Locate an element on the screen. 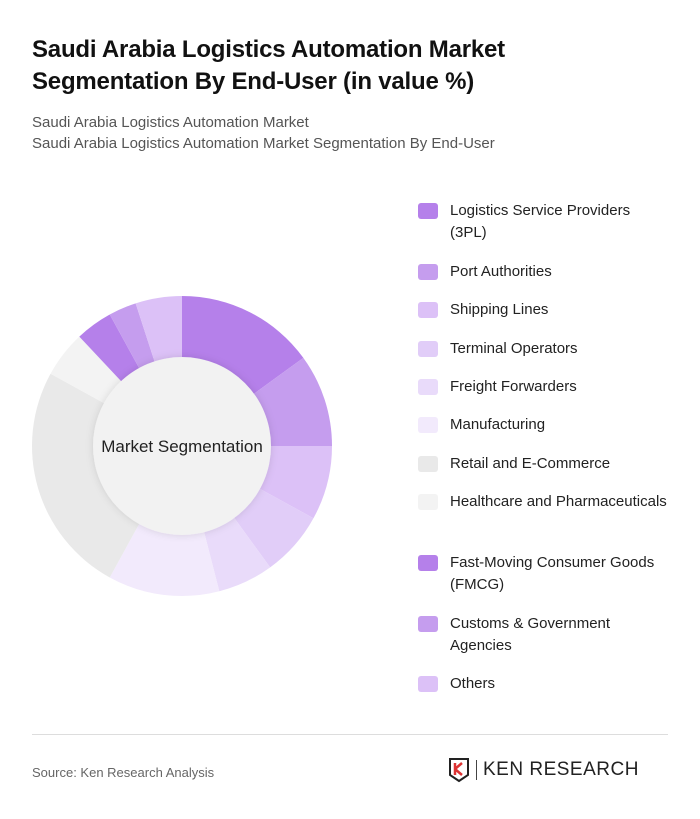 This screenshot has height=819, width=700. legend-item: Freight Forwarders is located at coordinates (544, 387).